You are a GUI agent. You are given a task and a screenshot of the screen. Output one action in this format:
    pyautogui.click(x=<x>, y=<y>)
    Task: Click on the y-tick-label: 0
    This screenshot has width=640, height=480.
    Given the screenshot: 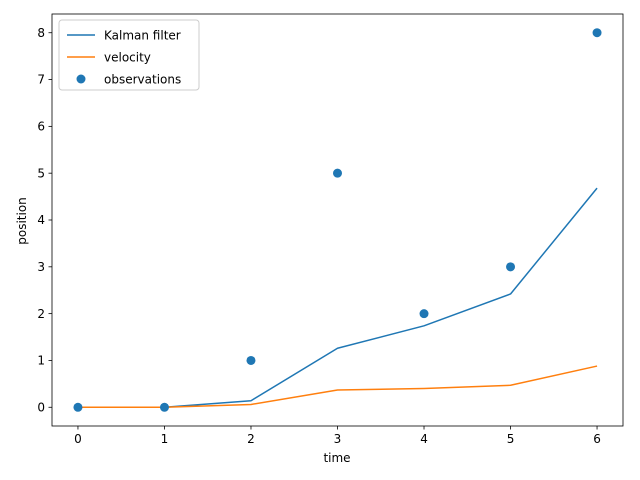 What is the action you would take?
    pyautogui.click(x=41, y=407)
    